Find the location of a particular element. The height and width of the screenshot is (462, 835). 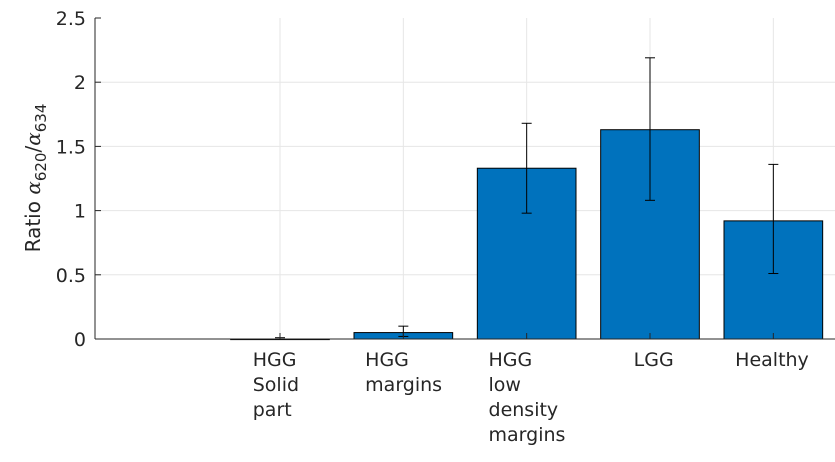

y-tick-label: 2.5 is located at coordinates (71, 19).